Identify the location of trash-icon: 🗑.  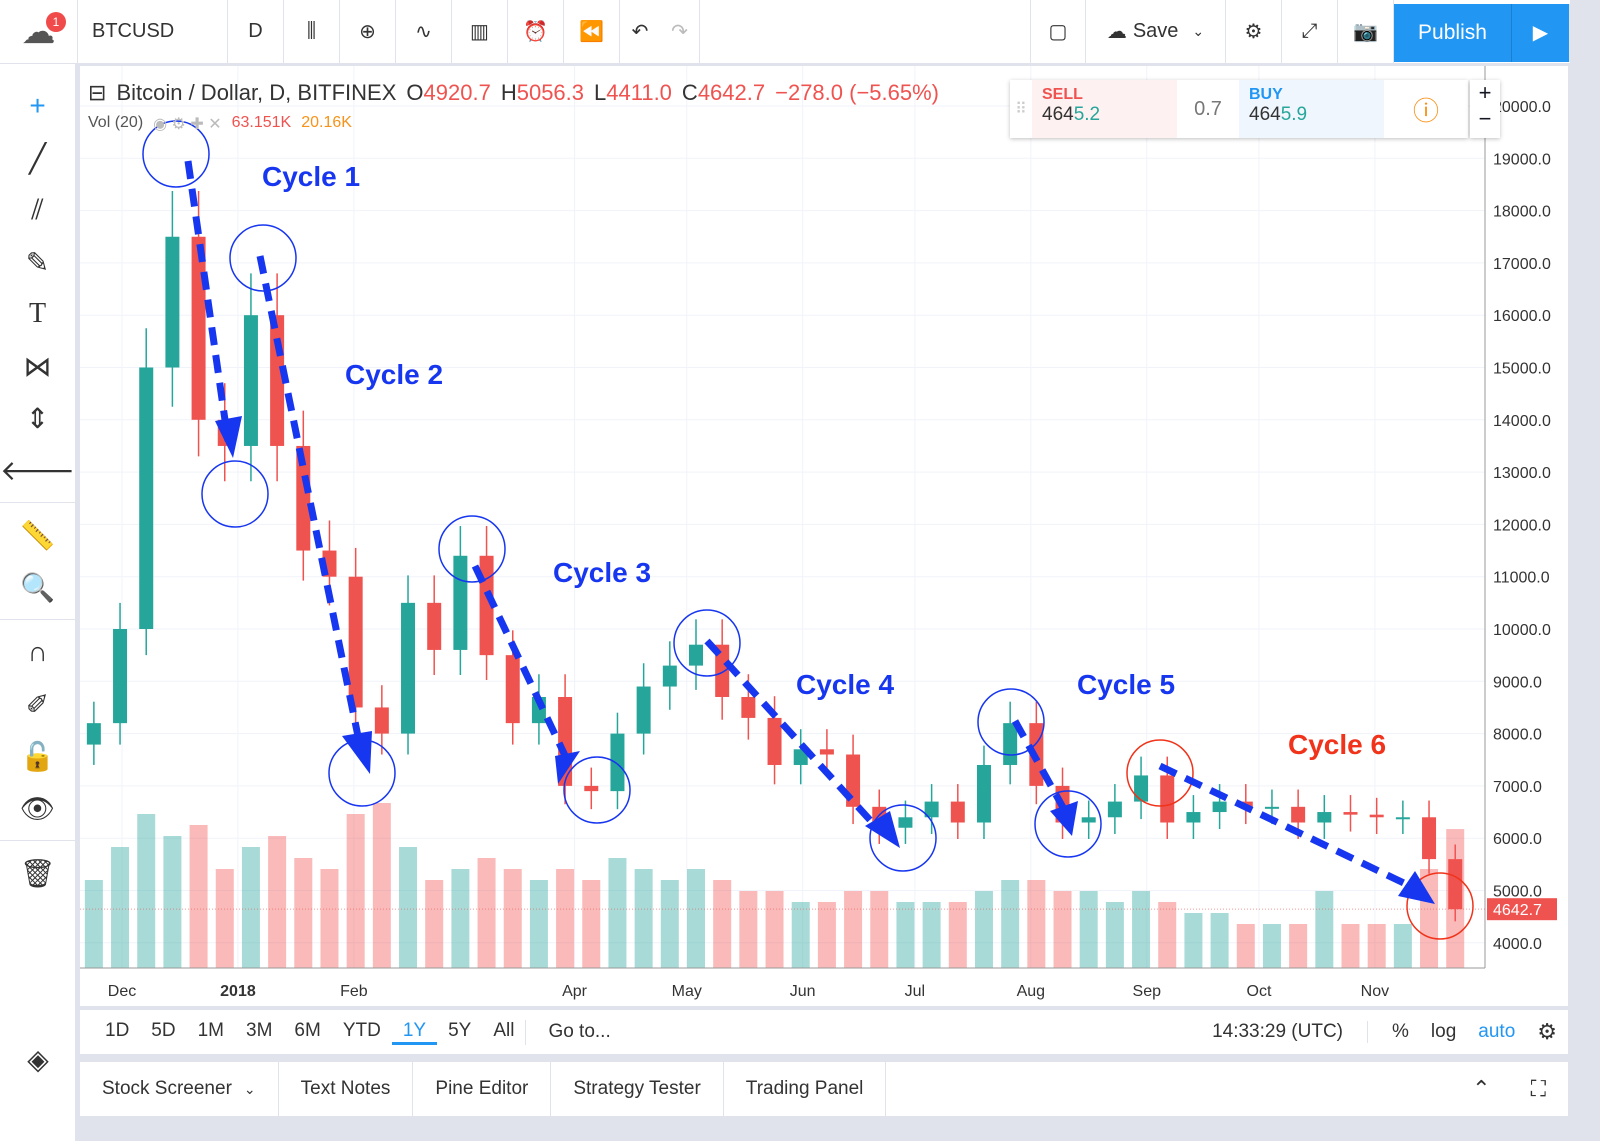
(37, 873).